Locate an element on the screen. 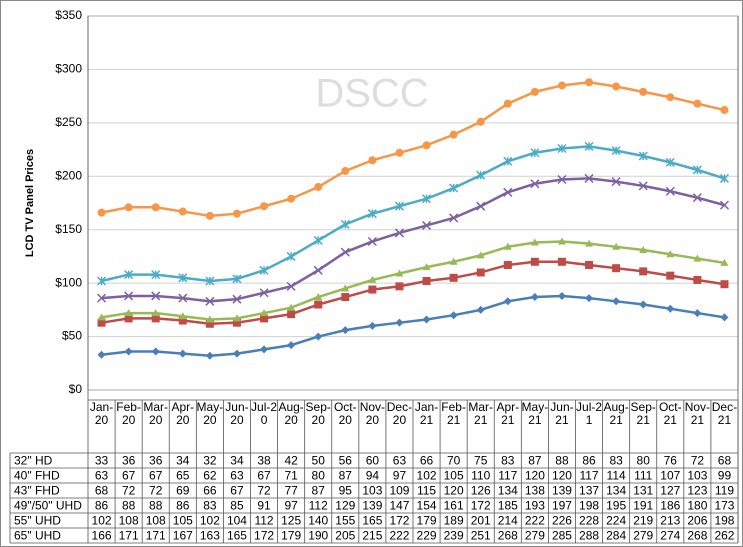 Image resolution: width=743 pixels, height=547 pixels. x-tick-label: Jul-20 is located at coordinates (264, 414).